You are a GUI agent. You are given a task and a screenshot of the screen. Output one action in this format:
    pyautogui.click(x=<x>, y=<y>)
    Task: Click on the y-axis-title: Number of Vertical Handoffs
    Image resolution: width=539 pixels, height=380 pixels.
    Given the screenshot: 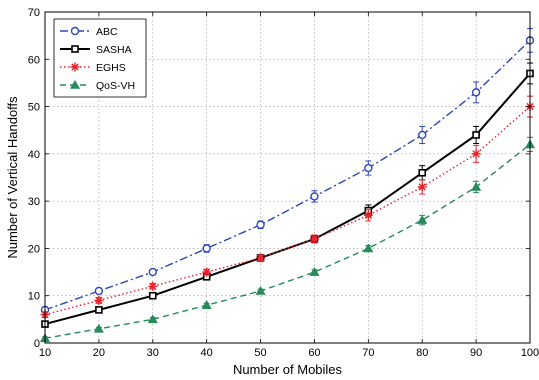 What is the action you would take?
    pyautogui.click(x=12, y=177)
    